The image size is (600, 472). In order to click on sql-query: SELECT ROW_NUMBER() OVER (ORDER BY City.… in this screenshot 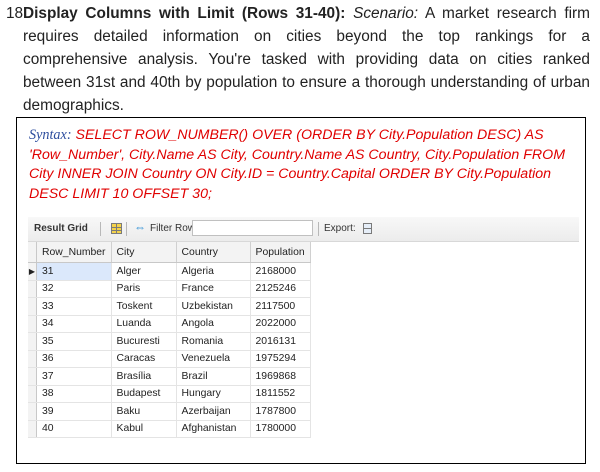, I will do `click(297, 164)`.